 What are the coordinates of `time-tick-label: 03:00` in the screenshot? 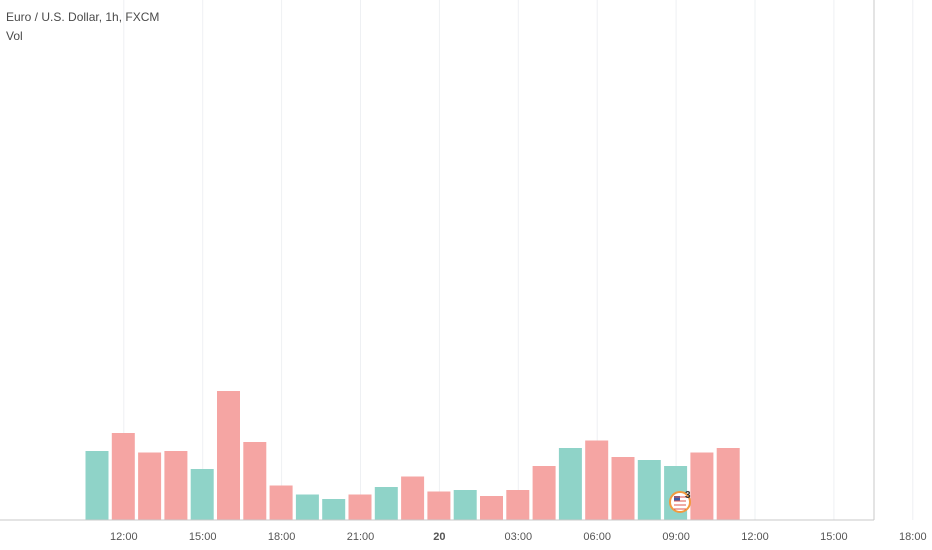 It's located at (519, 537).